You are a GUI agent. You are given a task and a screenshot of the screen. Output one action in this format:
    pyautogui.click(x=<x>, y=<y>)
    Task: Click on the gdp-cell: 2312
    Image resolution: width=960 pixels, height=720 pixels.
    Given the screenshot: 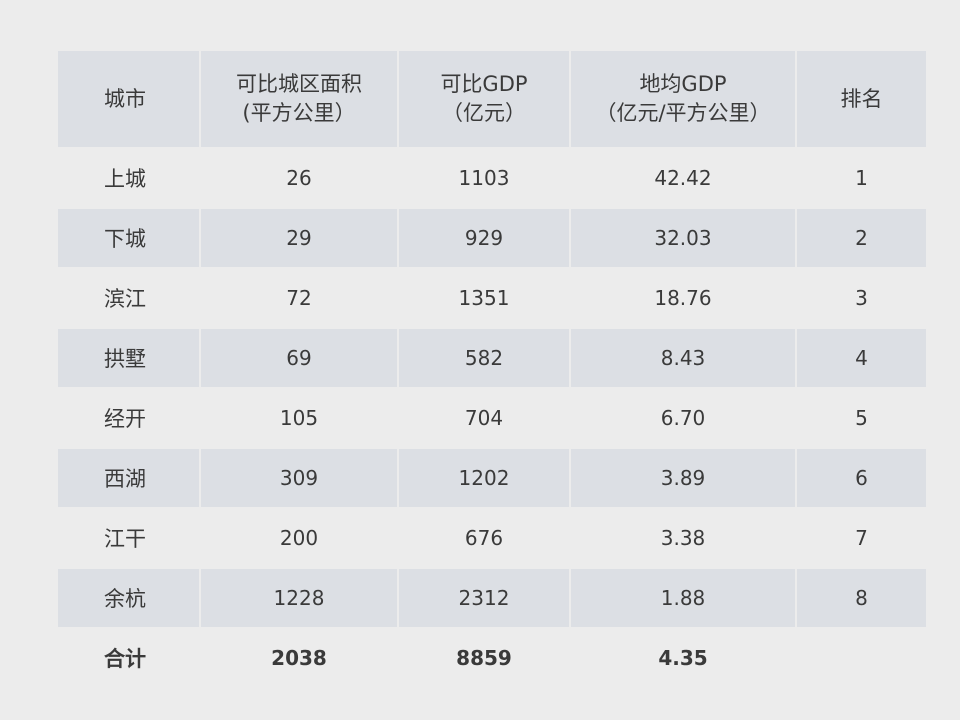 What is the action you would take?
    pyautogui.click(x=485, y=597)
    